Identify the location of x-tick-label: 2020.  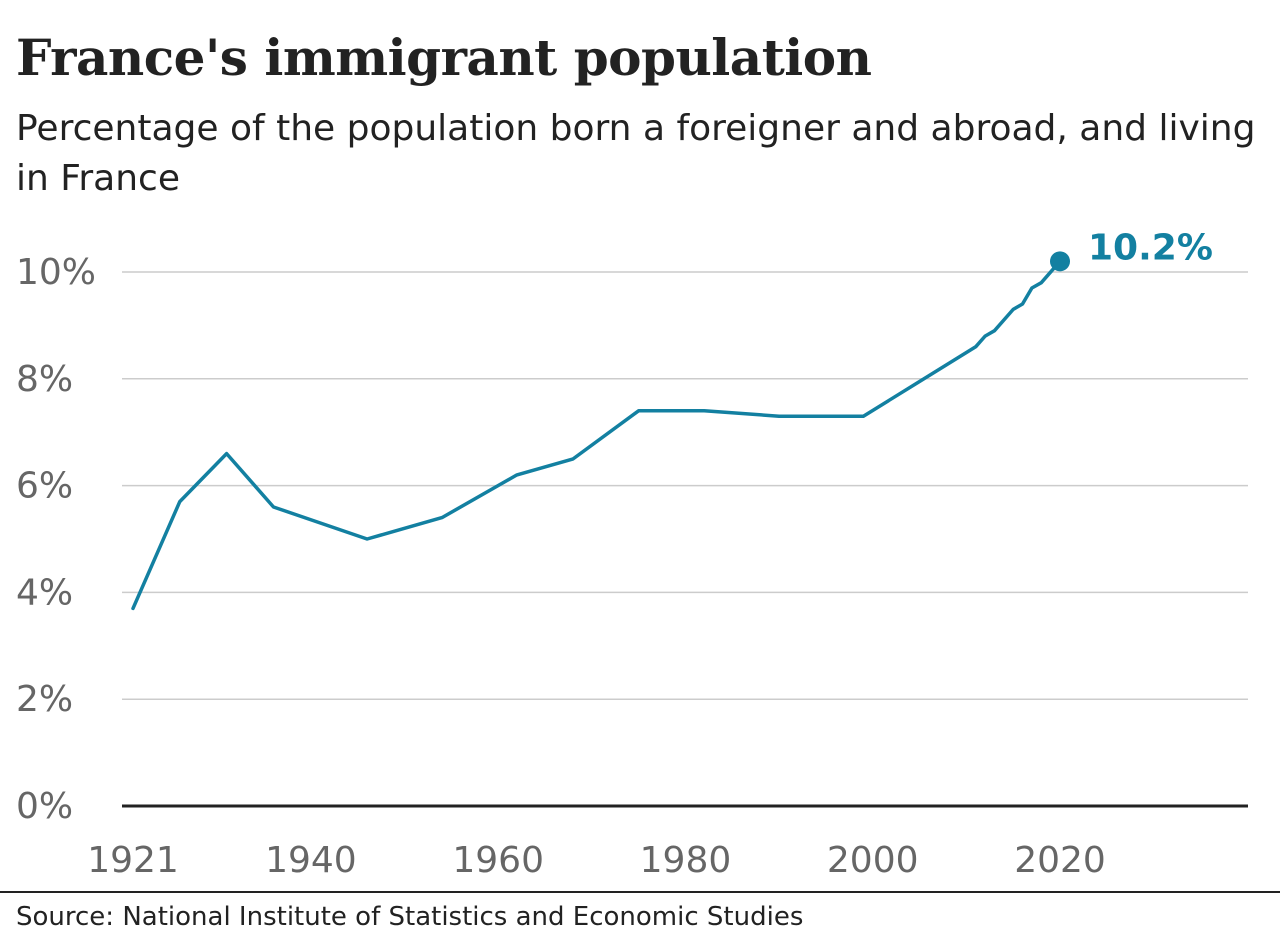
(1060, 860).